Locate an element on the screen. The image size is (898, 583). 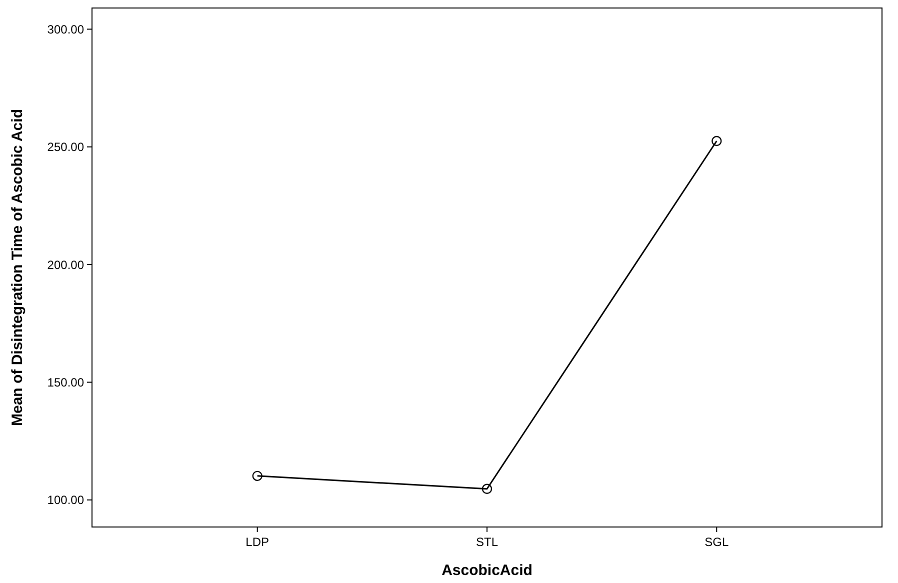
y-tick-label: 250.00 is located at coordinates (65, 147).